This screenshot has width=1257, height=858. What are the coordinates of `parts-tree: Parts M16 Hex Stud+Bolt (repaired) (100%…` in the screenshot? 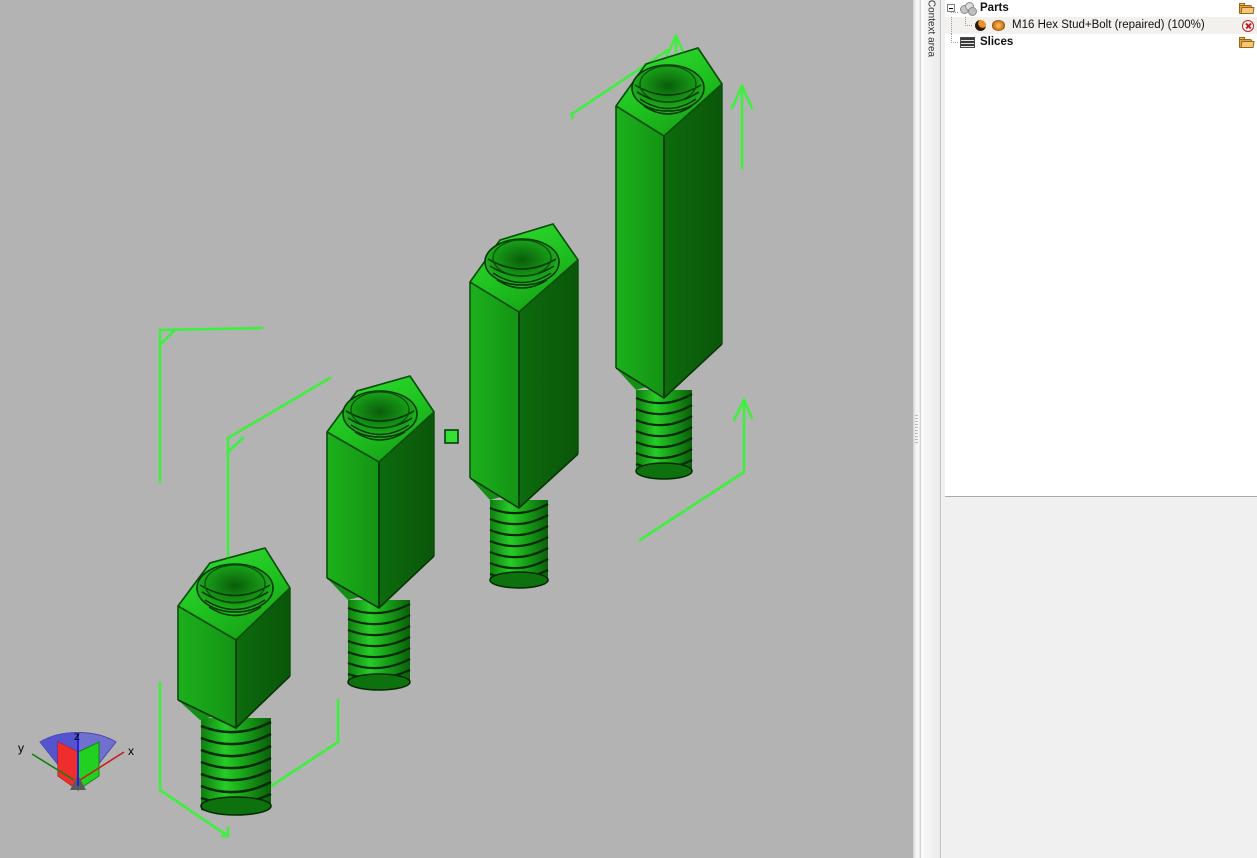 It's located at (1101, 248).